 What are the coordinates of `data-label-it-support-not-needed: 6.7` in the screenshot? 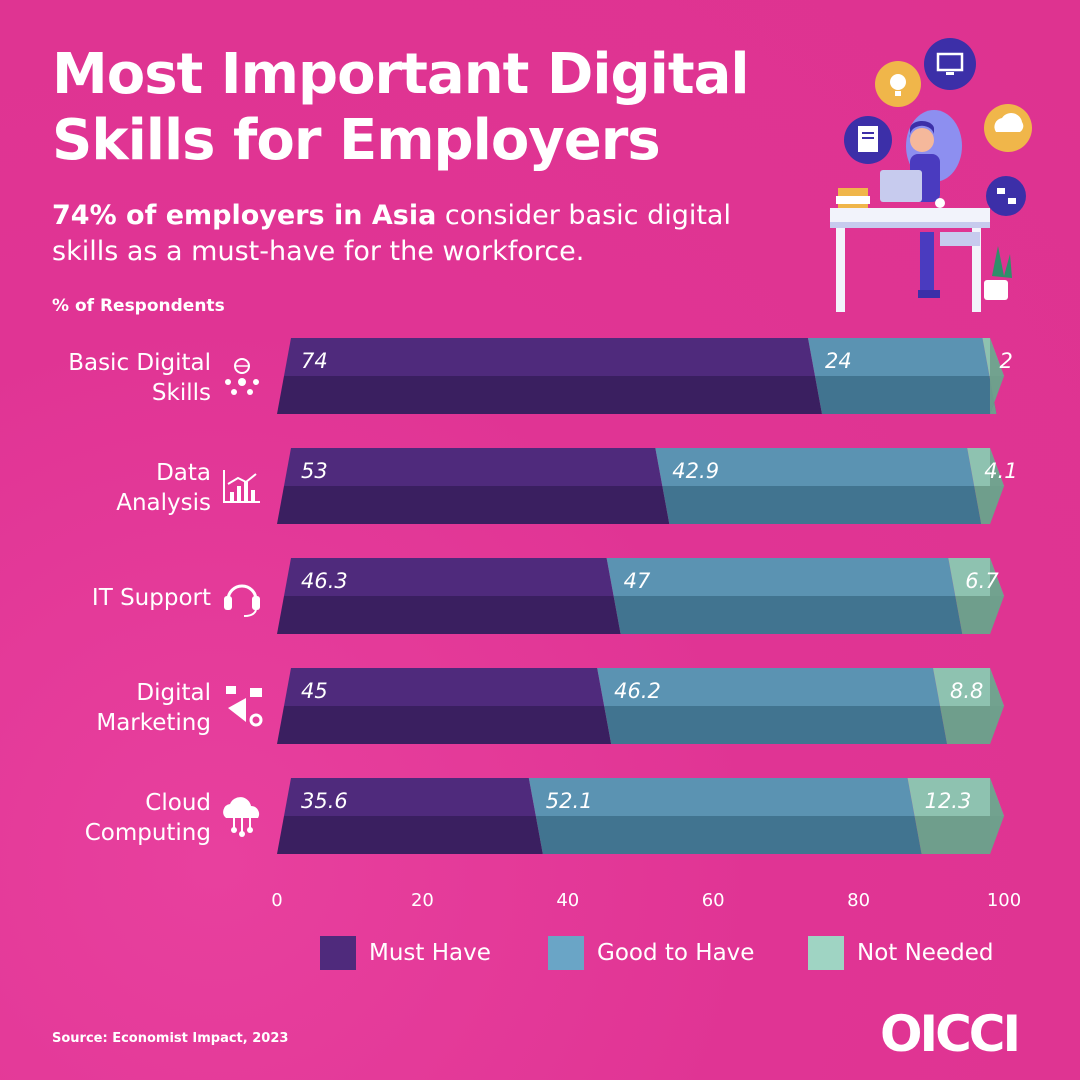 It's located at (982, 581).